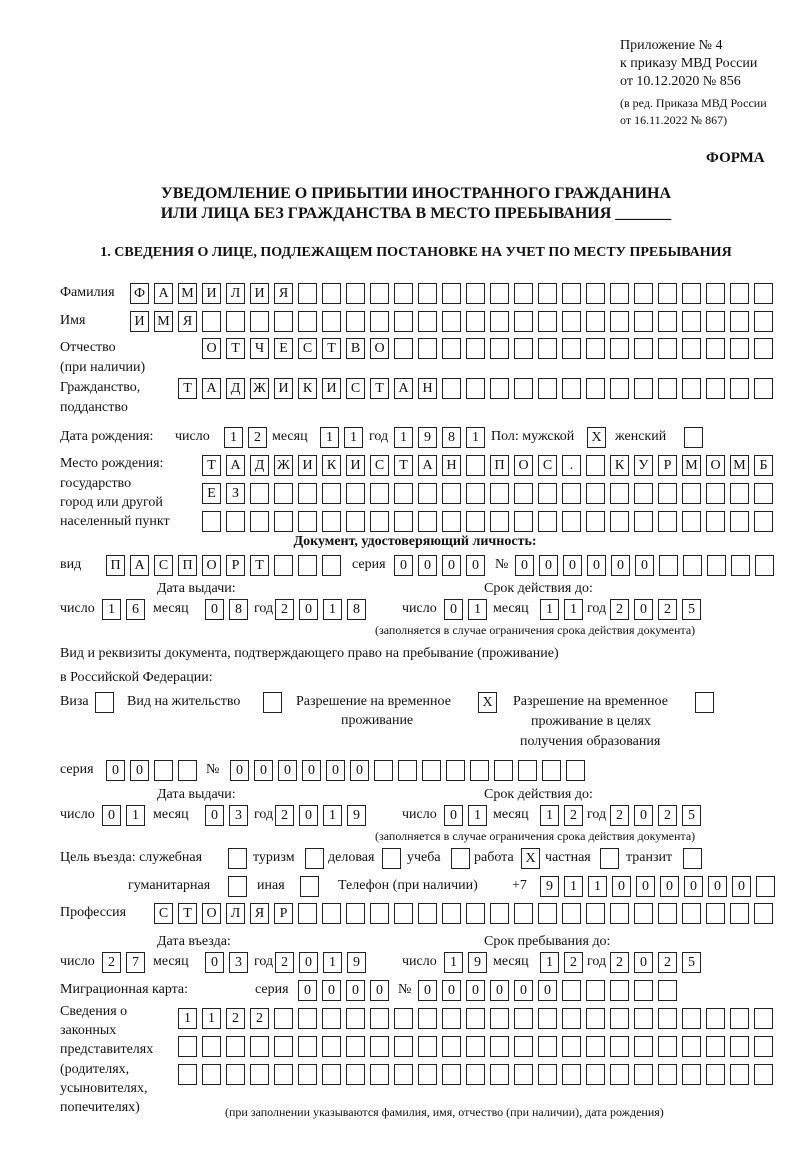 Image resolution: width=800 pixels, height=1163 pixels. Describe the element at coordinates (283, 465) in the screenshot. I see `pob-line1-cell: Ж` at that location.